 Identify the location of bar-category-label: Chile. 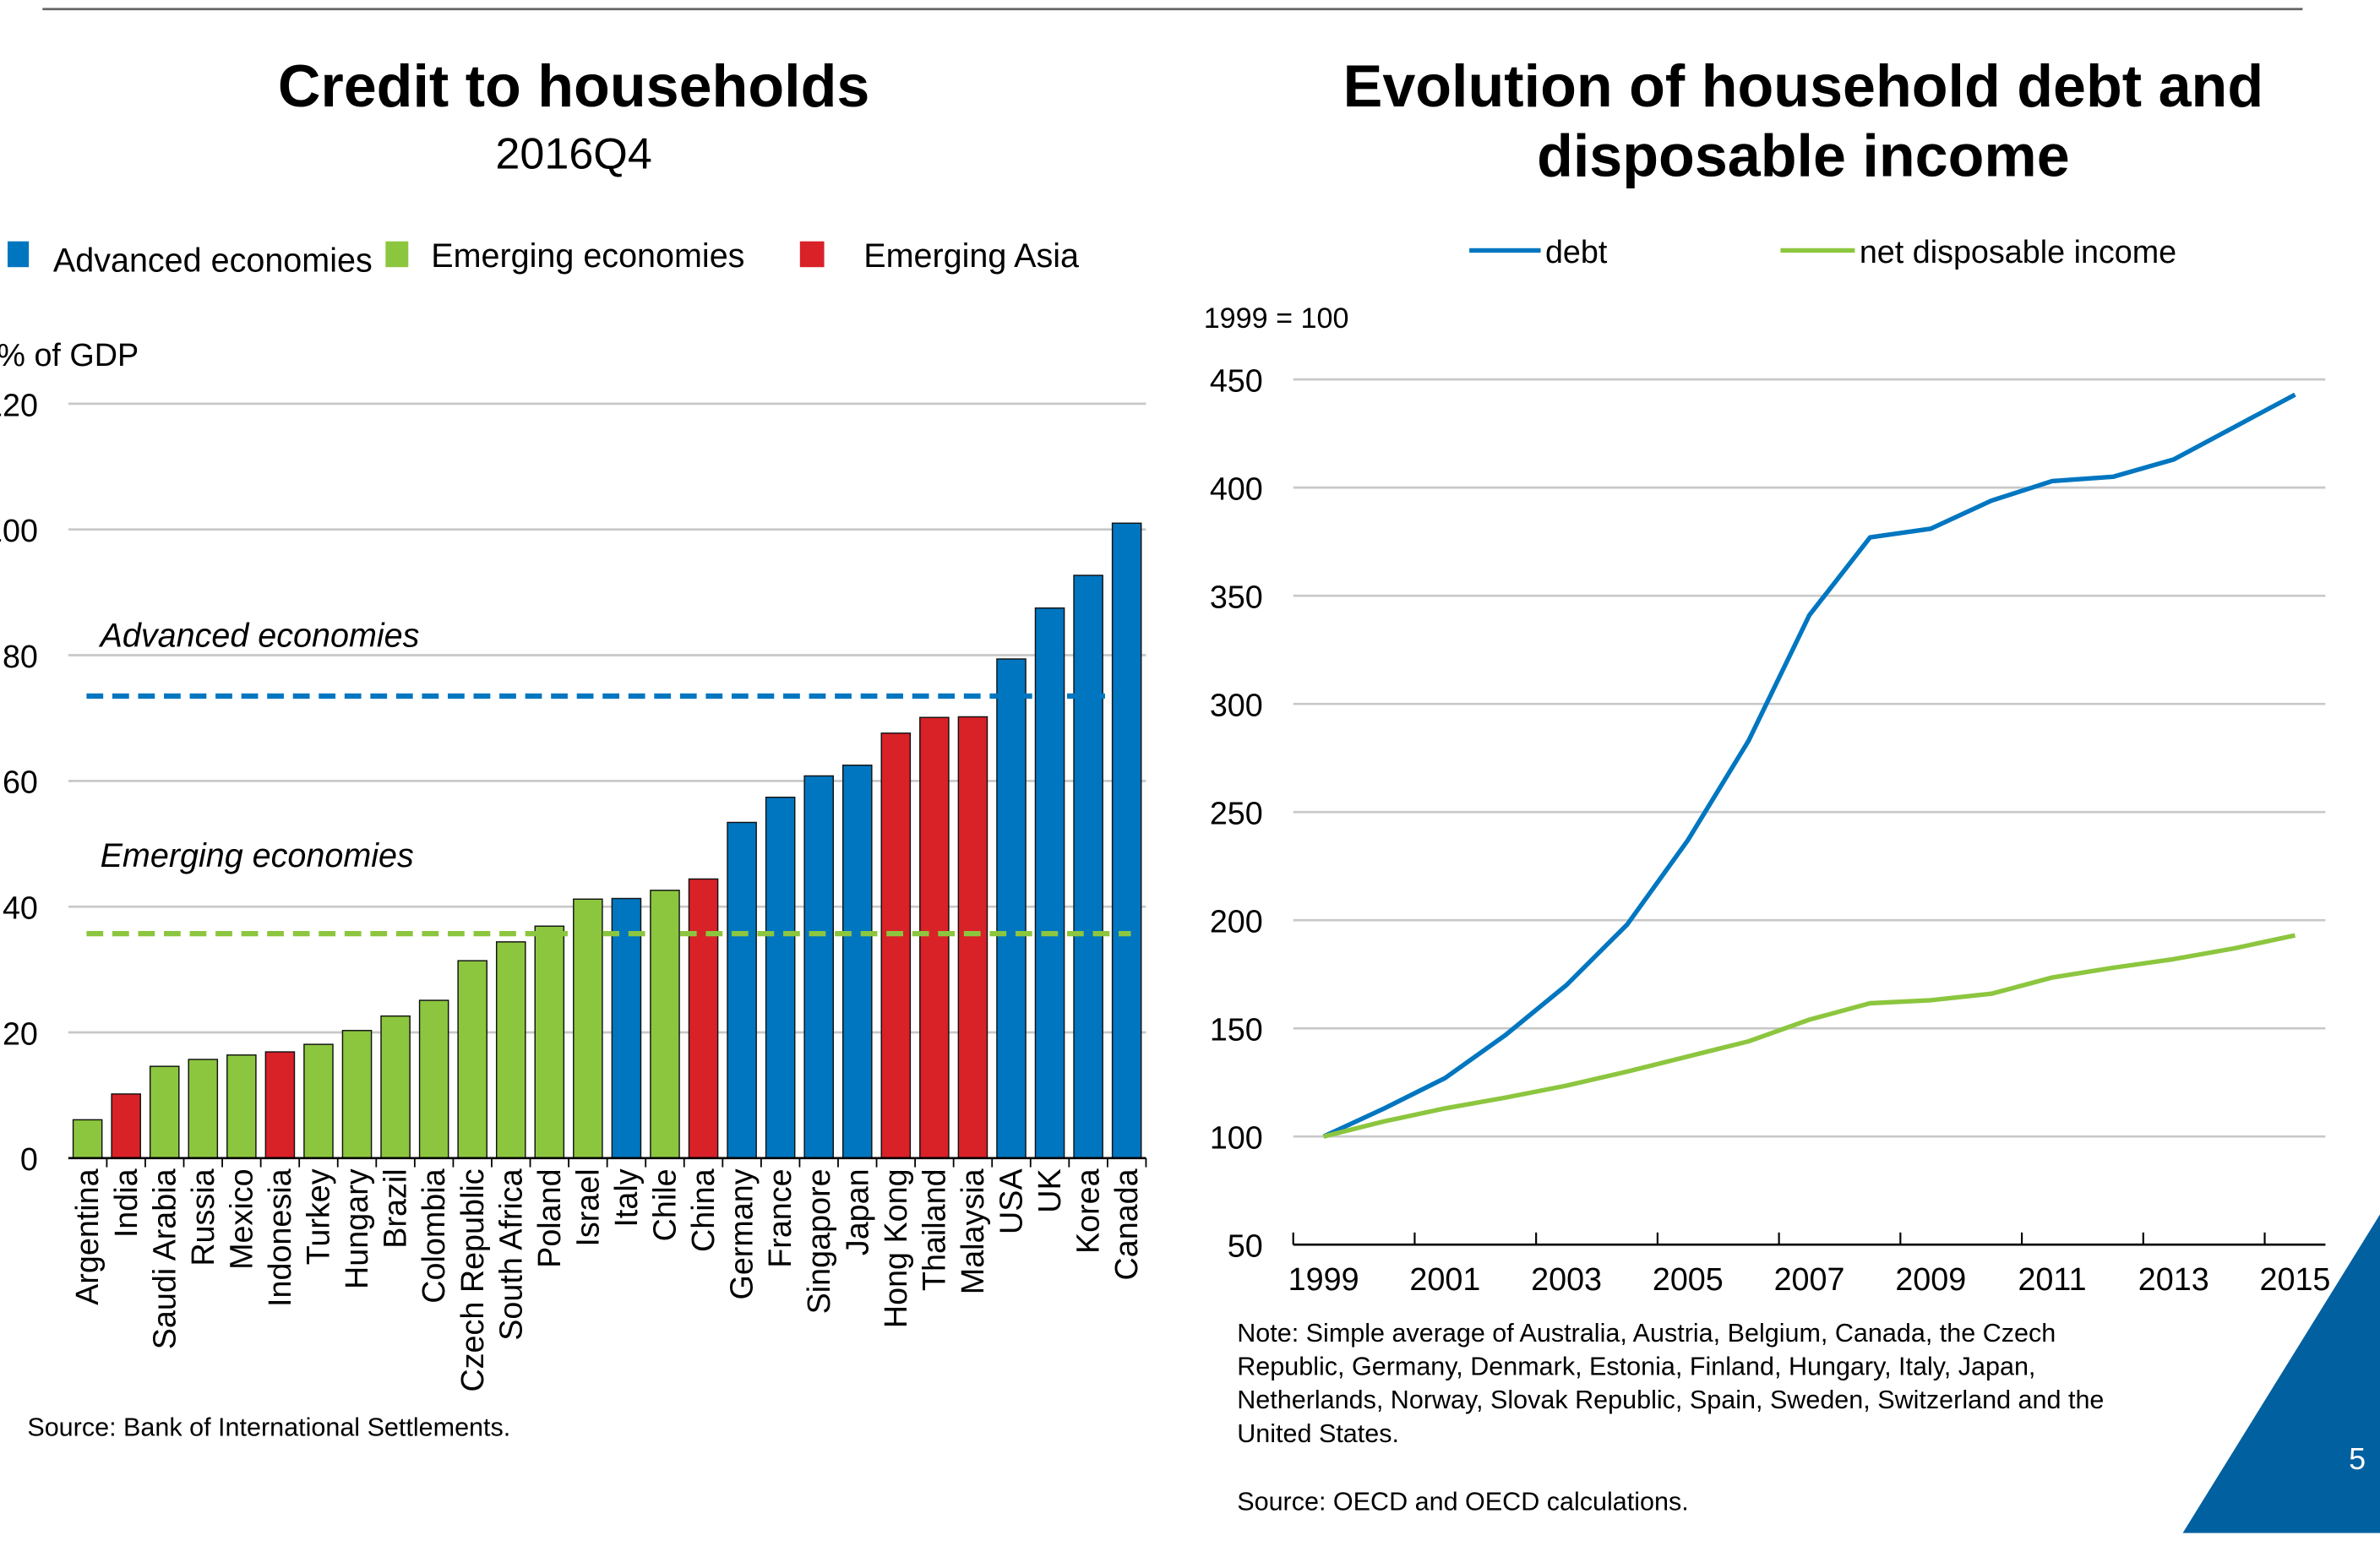
(665, 1204).